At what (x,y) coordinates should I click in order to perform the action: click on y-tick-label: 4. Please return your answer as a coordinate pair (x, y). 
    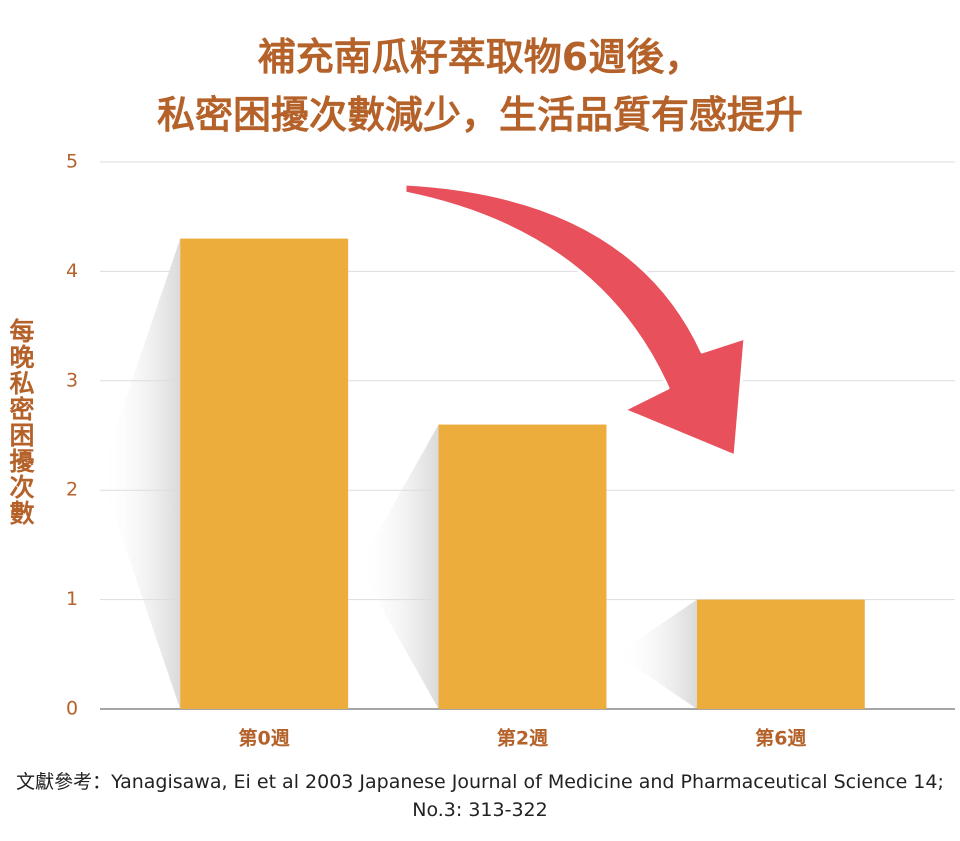
    Looking at the image, I should click on (72, 271).